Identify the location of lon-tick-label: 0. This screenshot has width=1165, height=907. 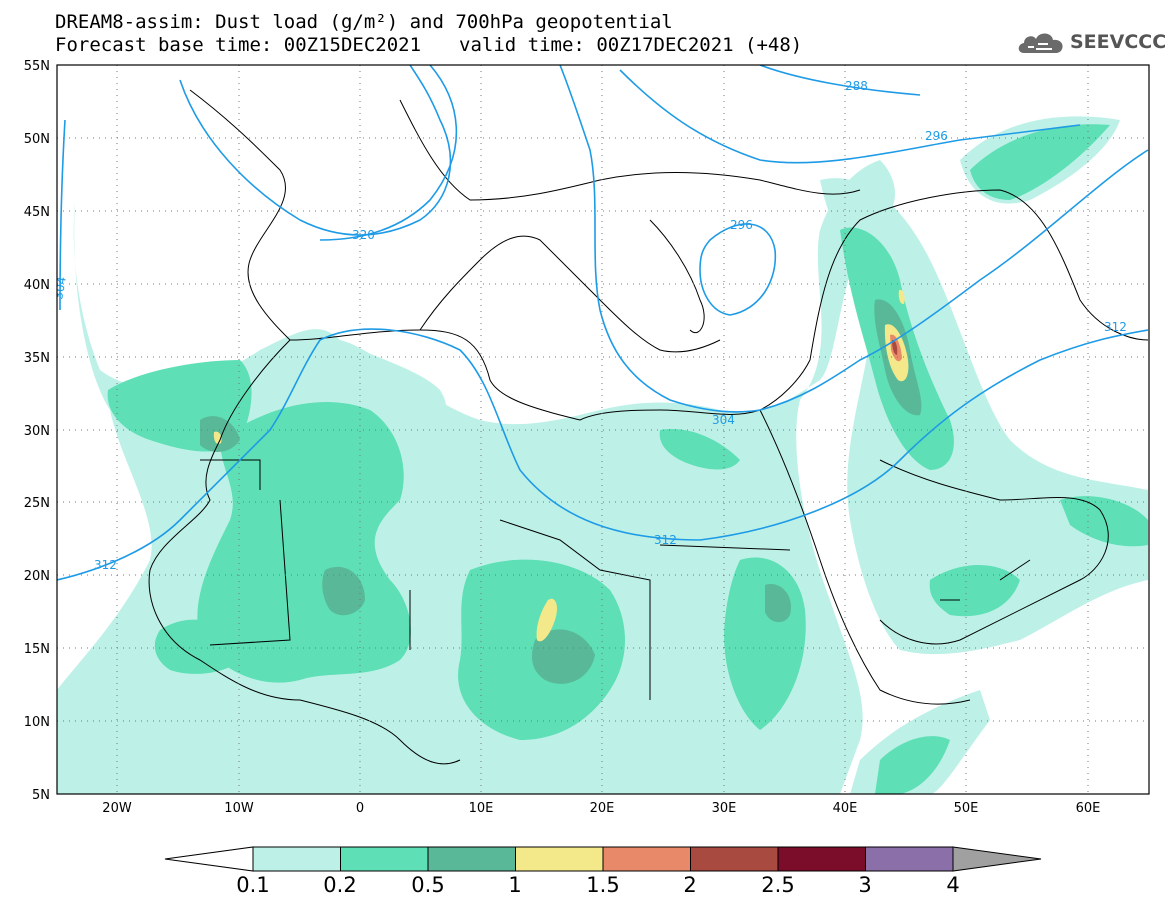
(360, 808).